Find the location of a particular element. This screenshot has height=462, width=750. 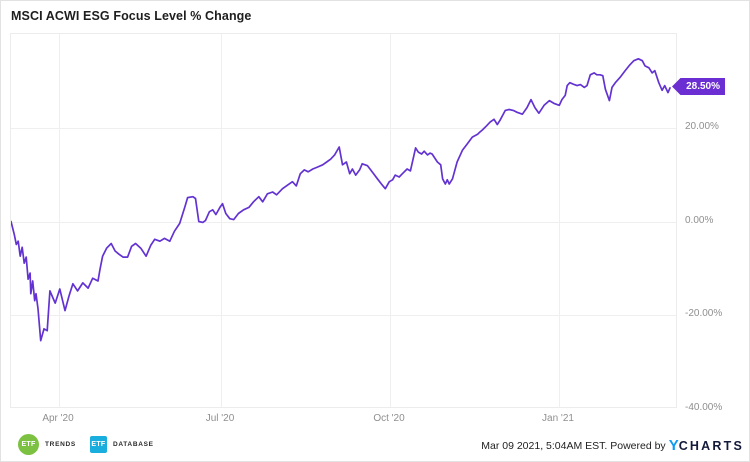

etf-database-logo-icon: ETF is located at coordinates (98, 444).